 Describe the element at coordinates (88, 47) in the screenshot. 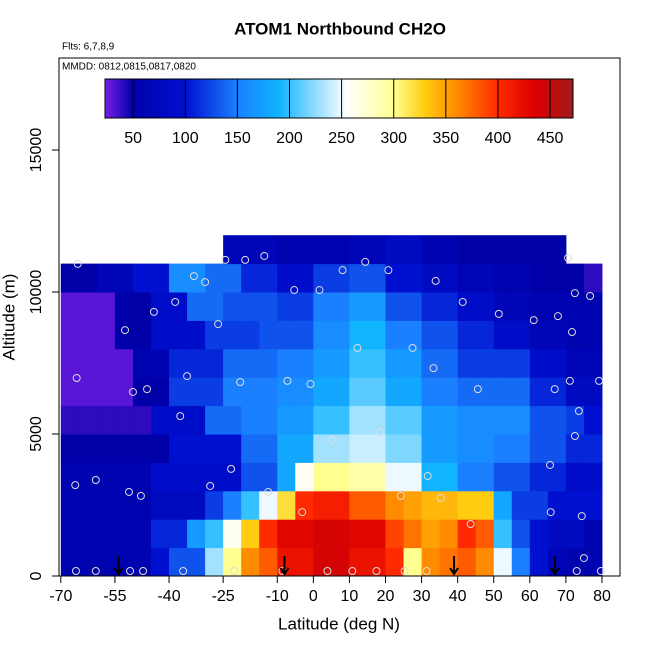

I see `note: Flts: 6,7,8,9` at that location.